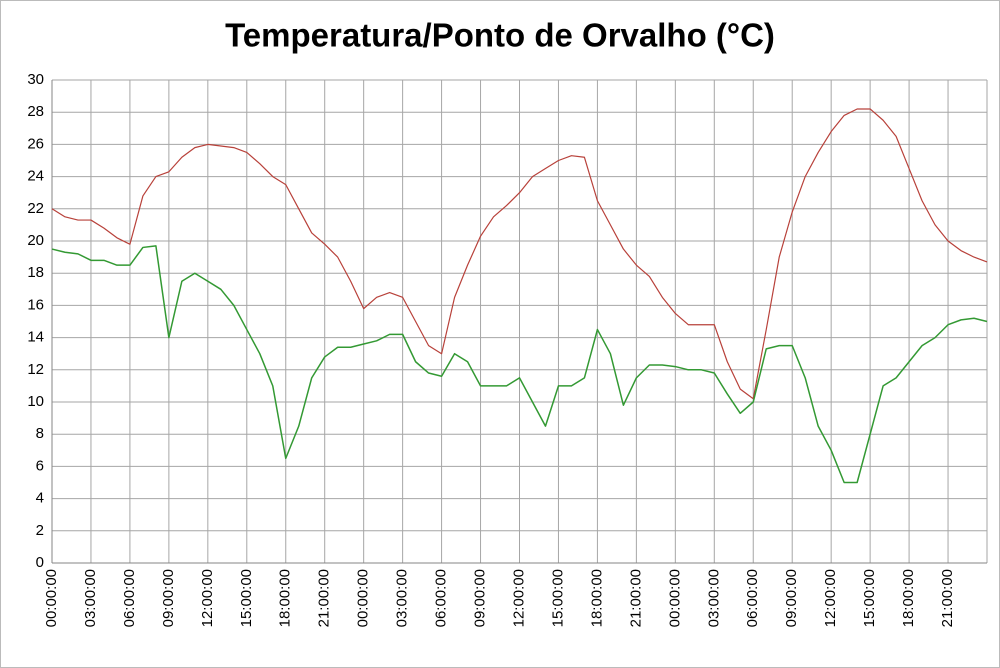  What do you see at coordinates (35, 208) in the screenshot?
I see `y-tick-label: 22` at bounding box center [35, 208].